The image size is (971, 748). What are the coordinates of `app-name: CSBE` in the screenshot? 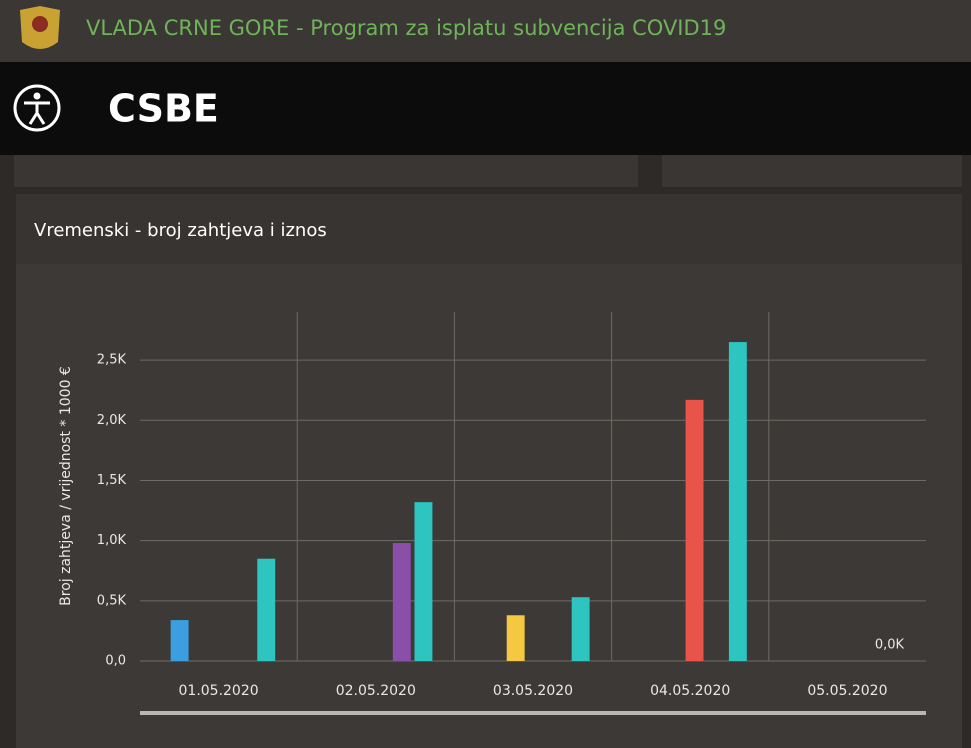 It's located at (163, 109).